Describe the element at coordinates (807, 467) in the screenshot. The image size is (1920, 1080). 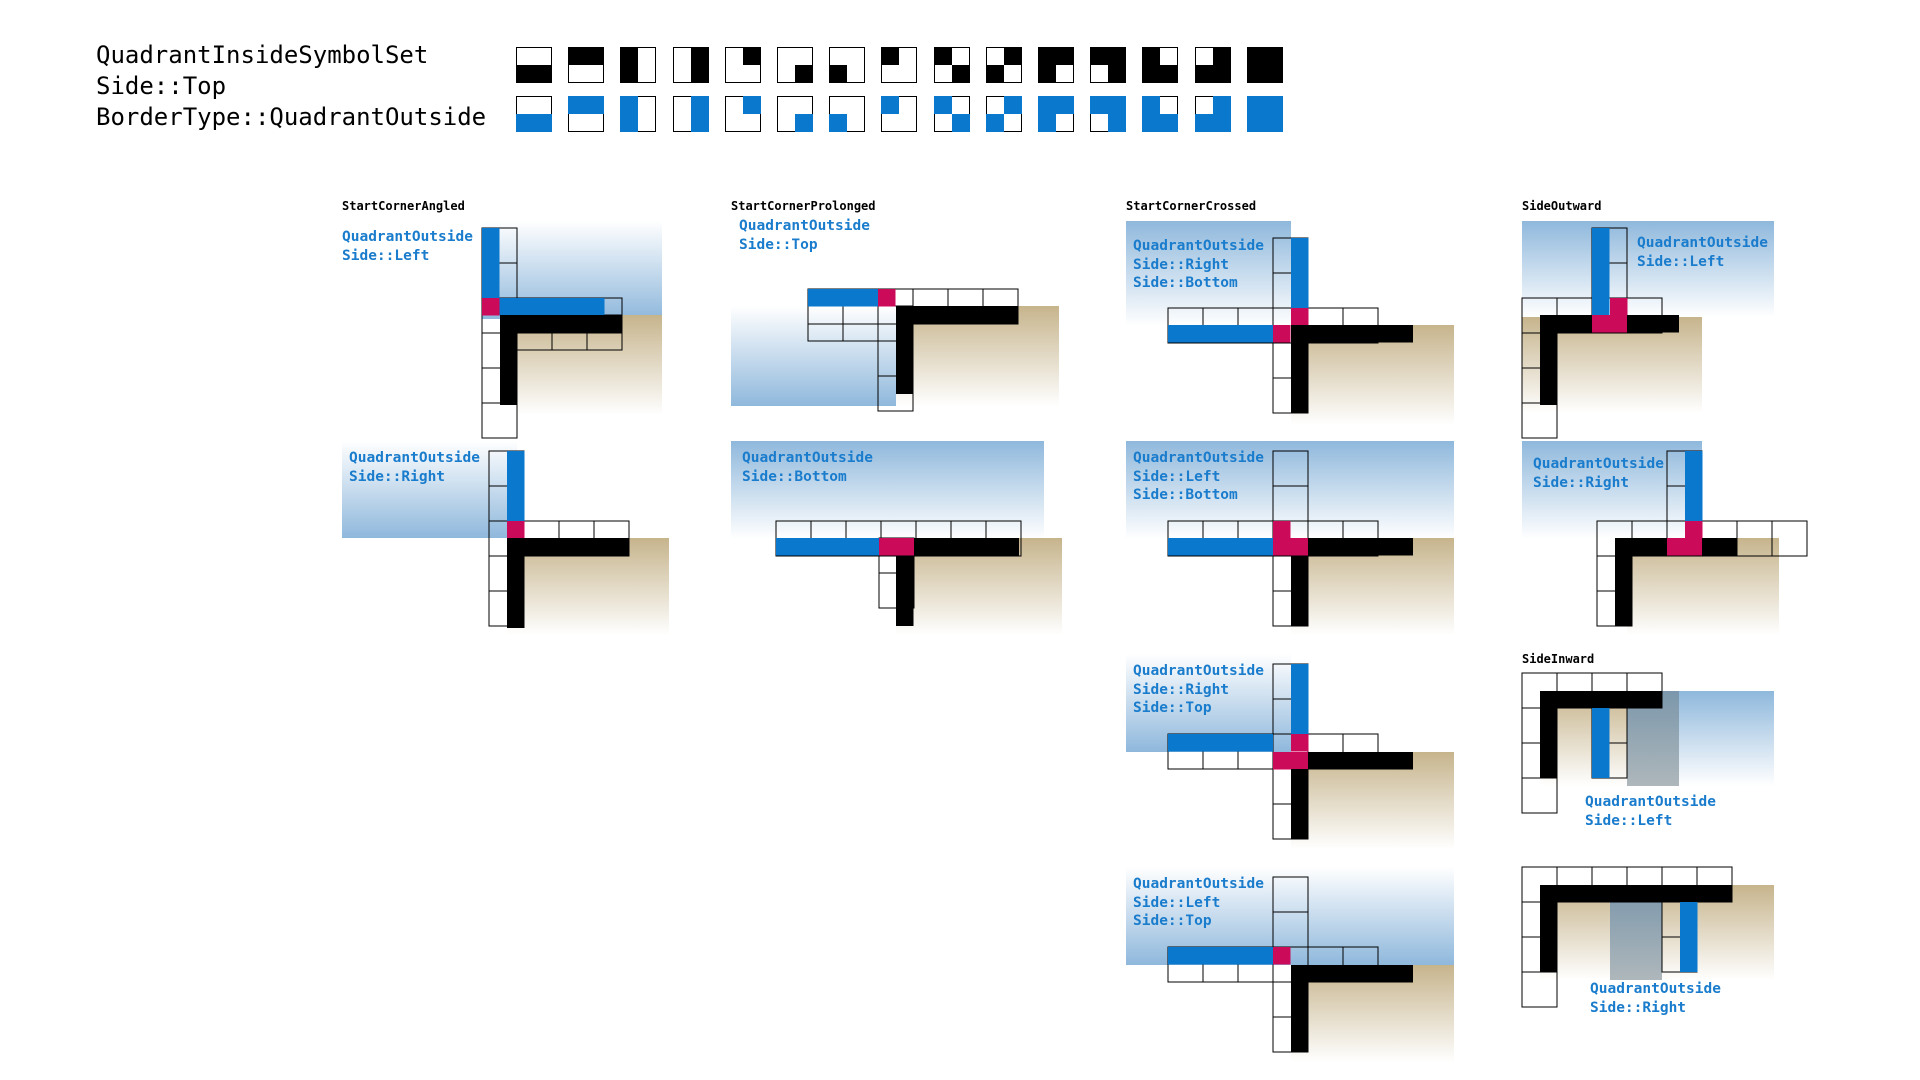
I see `label-prolonged-bottom: QuadrantOutside Side::Bottom` at that location.